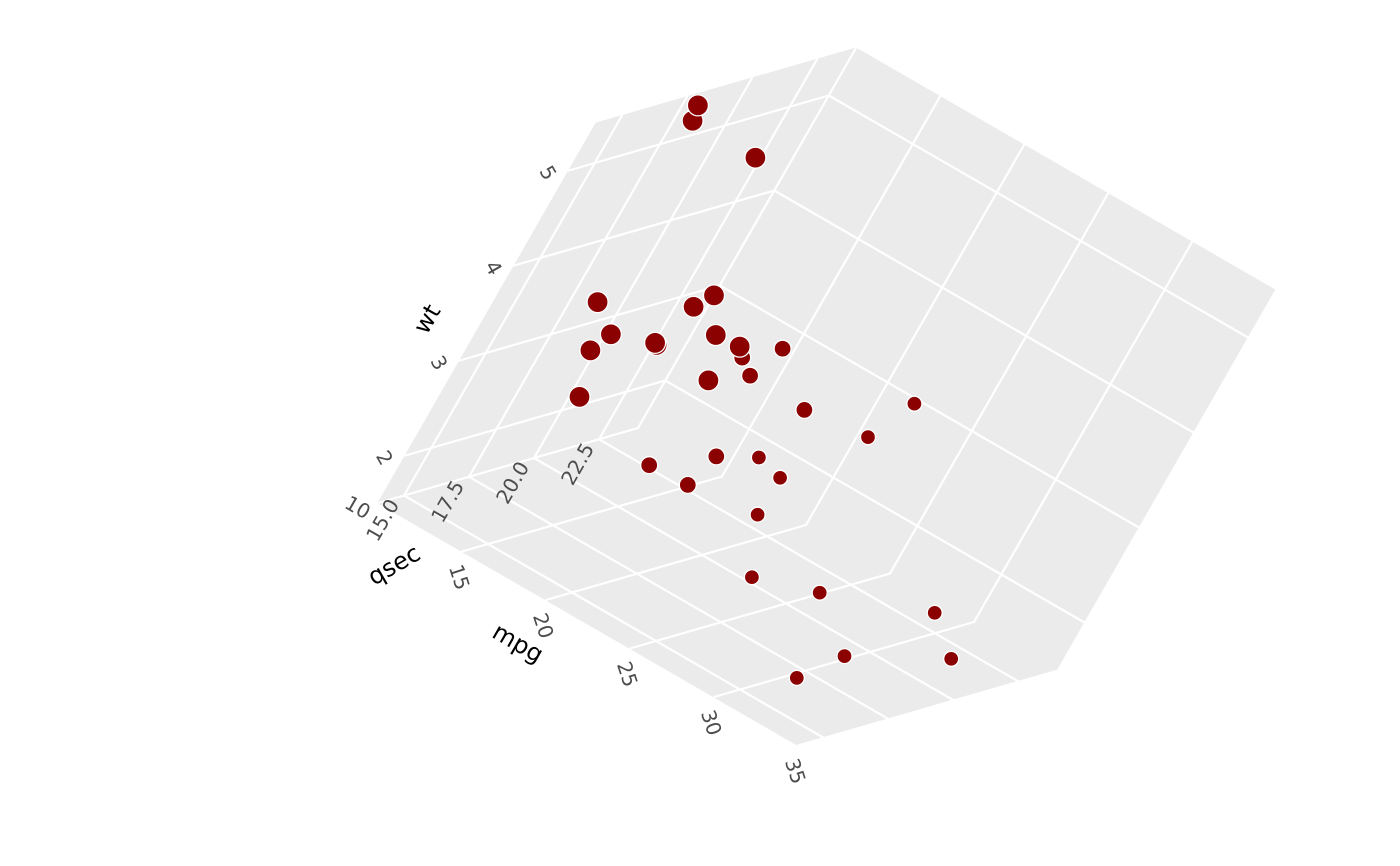  I want to click on x-tick-label: 25, so click(627, 674).